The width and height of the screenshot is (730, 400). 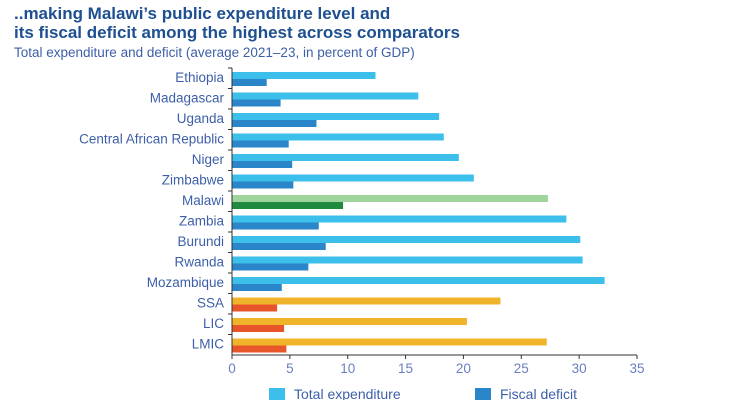 I want to click on category-label: Madagascar, so click(x=187, y=98).